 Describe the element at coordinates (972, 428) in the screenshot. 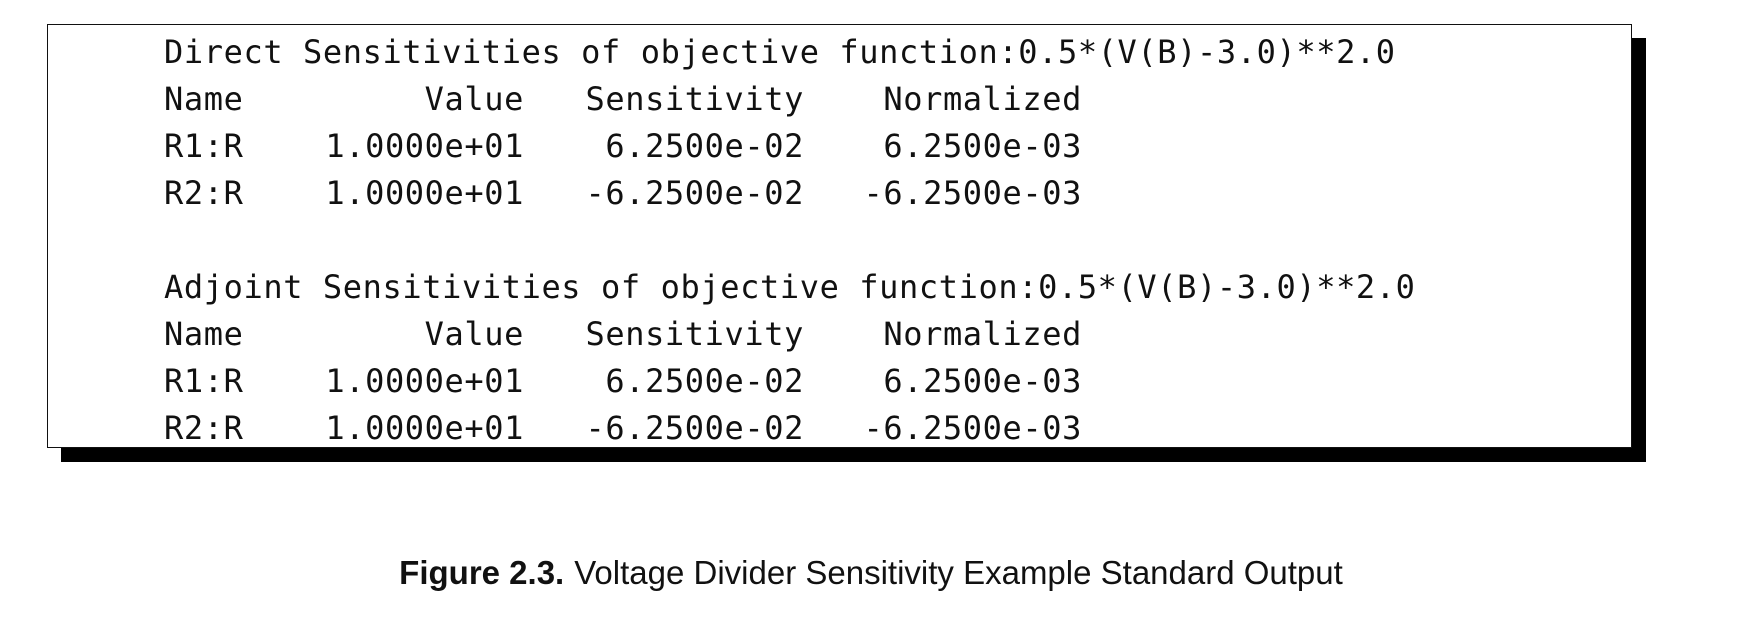

I see `adjoint-r2-normalized: -6.2500e-03` at that location.